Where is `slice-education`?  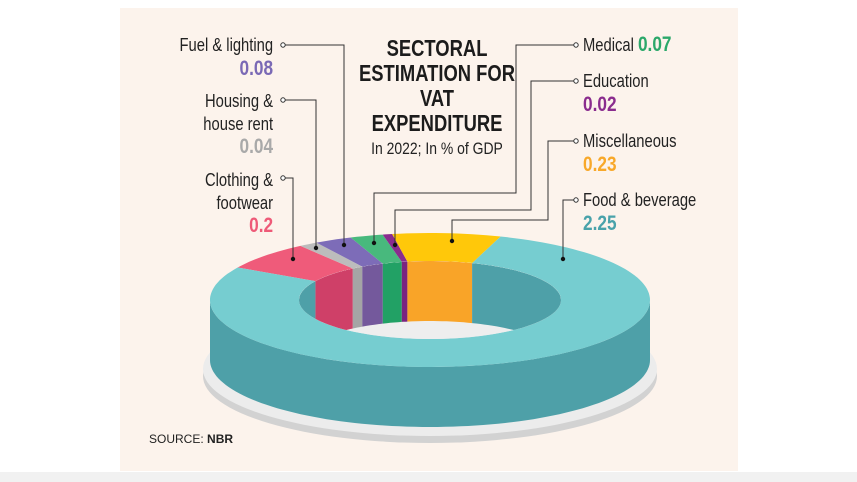
slice-education is located at coordinates (395, 248).